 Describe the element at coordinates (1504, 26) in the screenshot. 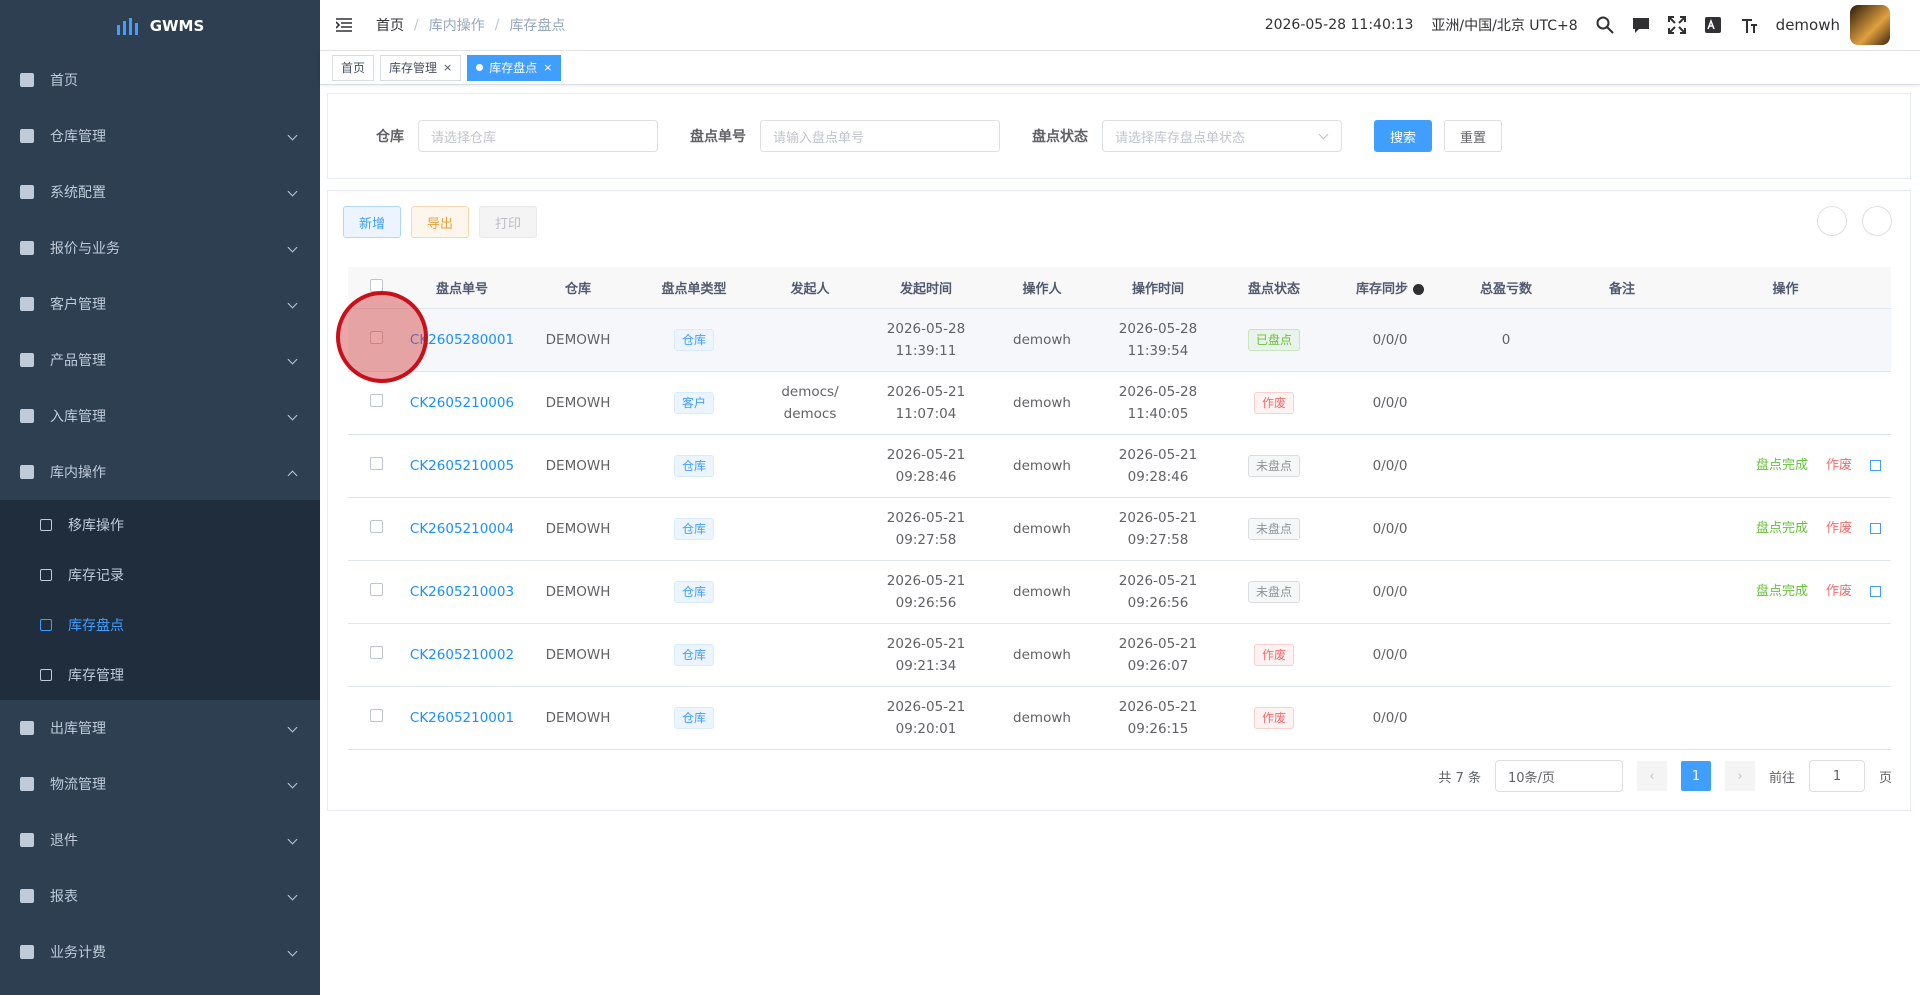

I see `timezone: 亚洲/中国/北京 UTC+8` at that location.